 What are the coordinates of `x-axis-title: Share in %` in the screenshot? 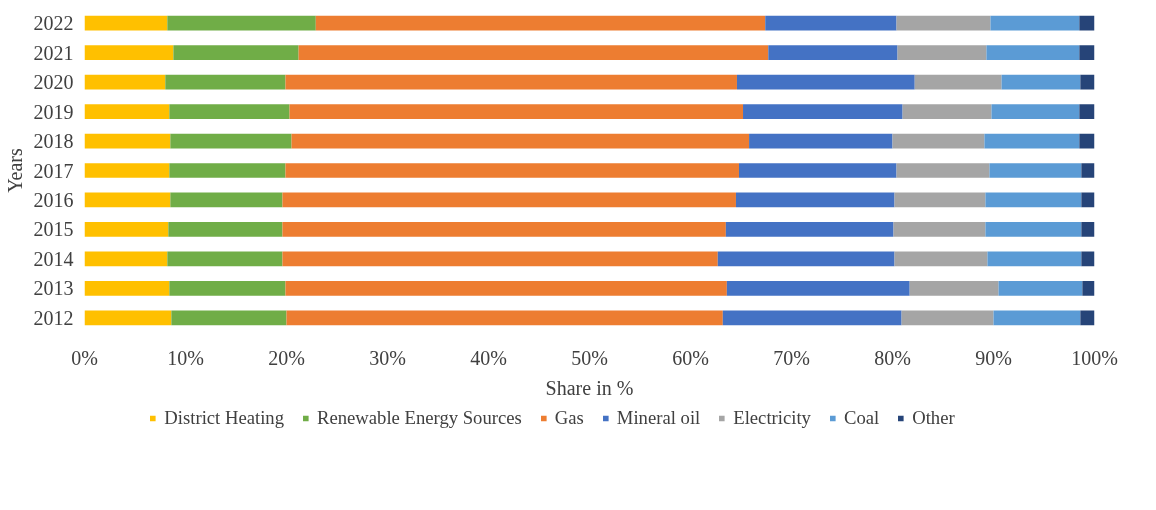 It's located at (589, 387).